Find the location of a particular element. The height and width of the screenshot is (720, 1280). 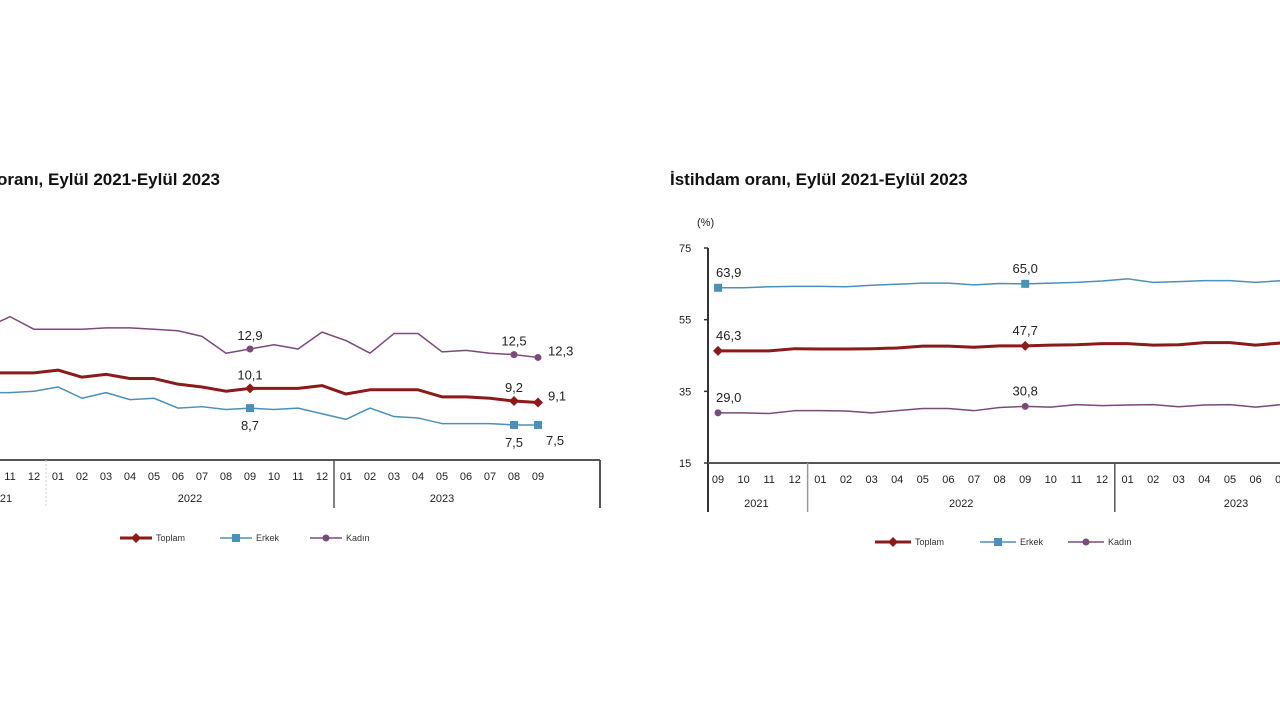

unemployment-chart-title: oranı, Eylül 2021-Eylül 2023 is located at coordinates (110, 179).